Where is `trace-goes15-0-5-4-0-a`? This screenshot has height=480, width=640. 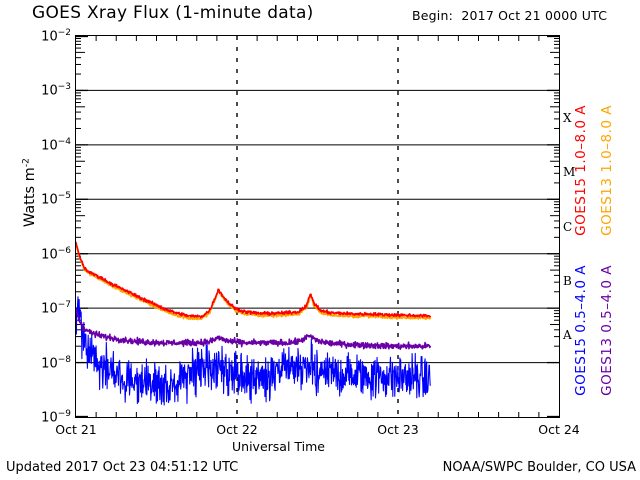
trace-goes15-0-5-4-0-a is located at coordinates (253, 351).